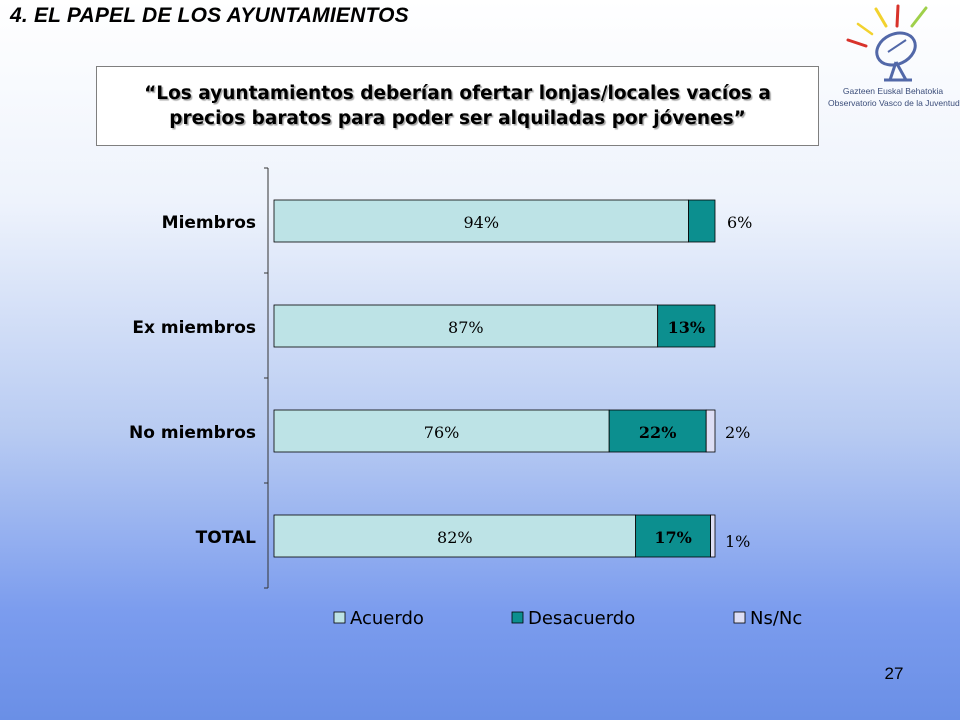 Image resolution: width=960 pixels, height=720 pixels. I want to click on data-label: 82%, so click(455, 537).